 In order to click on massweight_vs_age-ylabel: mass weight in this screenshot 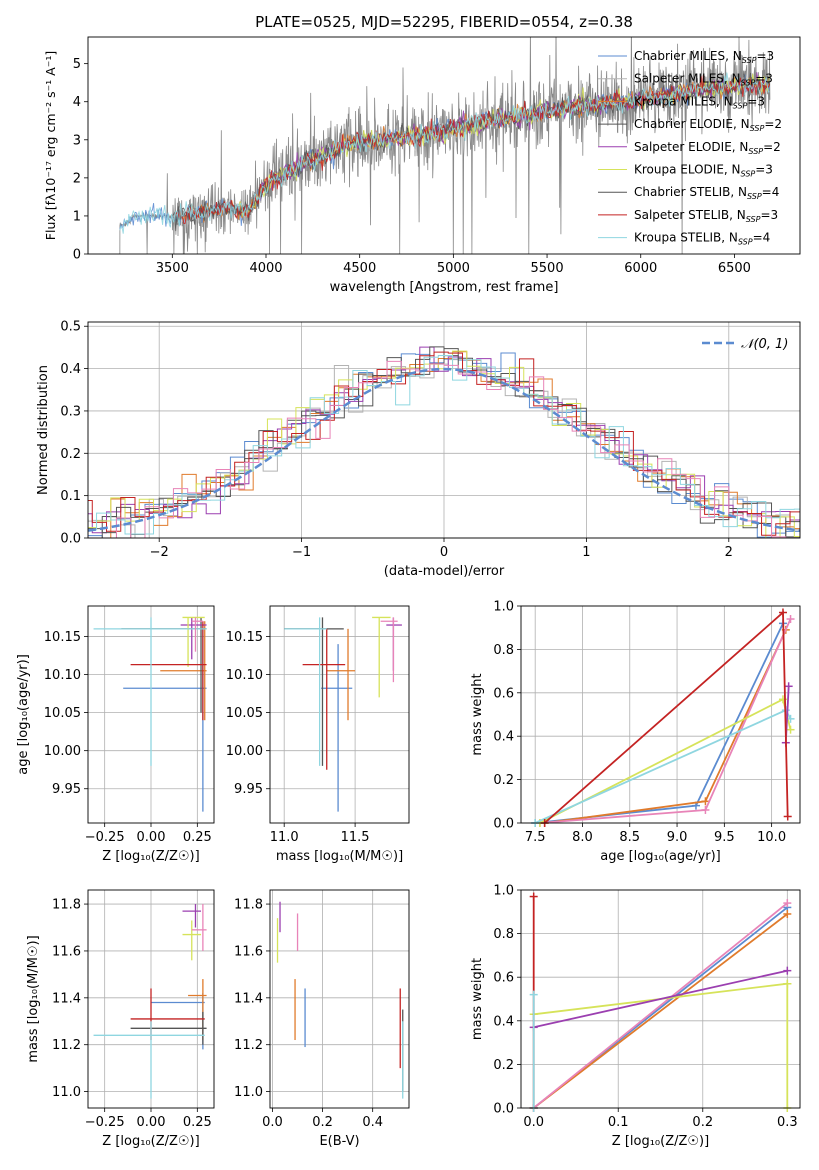, I will do `click(477, 714)`.